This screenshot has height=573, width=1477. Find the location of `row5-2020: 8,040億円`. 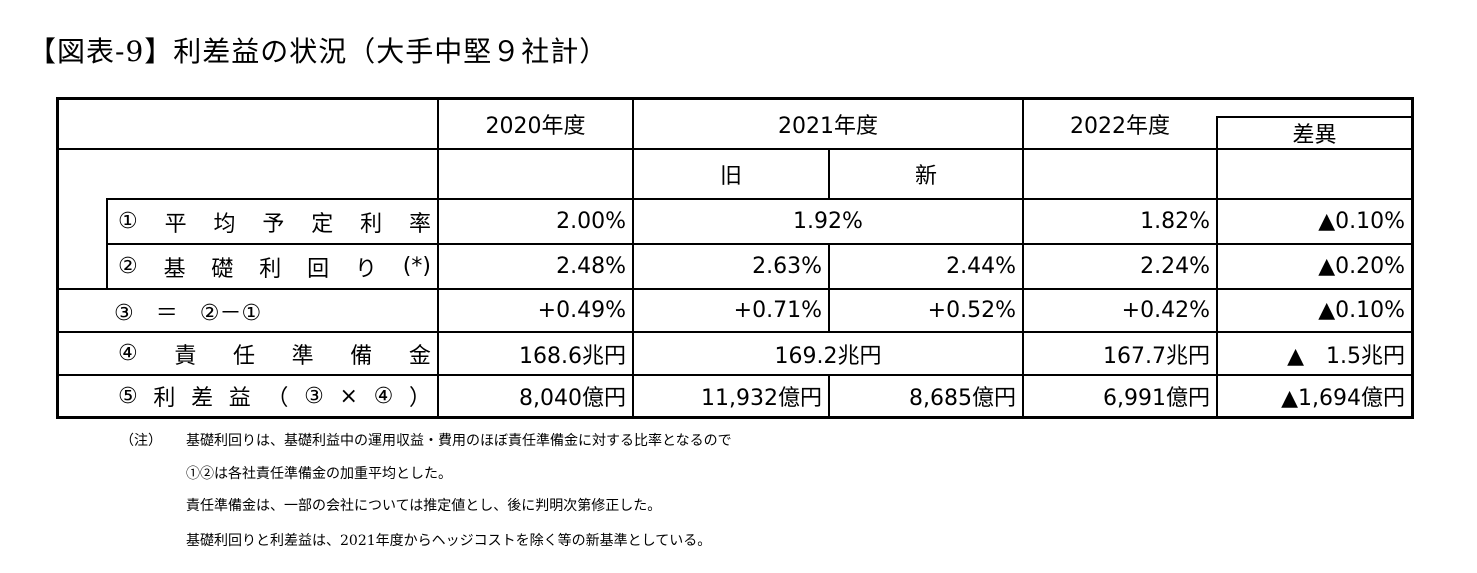

row5-2020: 8,040億円 is located at coordinates (572, 398).